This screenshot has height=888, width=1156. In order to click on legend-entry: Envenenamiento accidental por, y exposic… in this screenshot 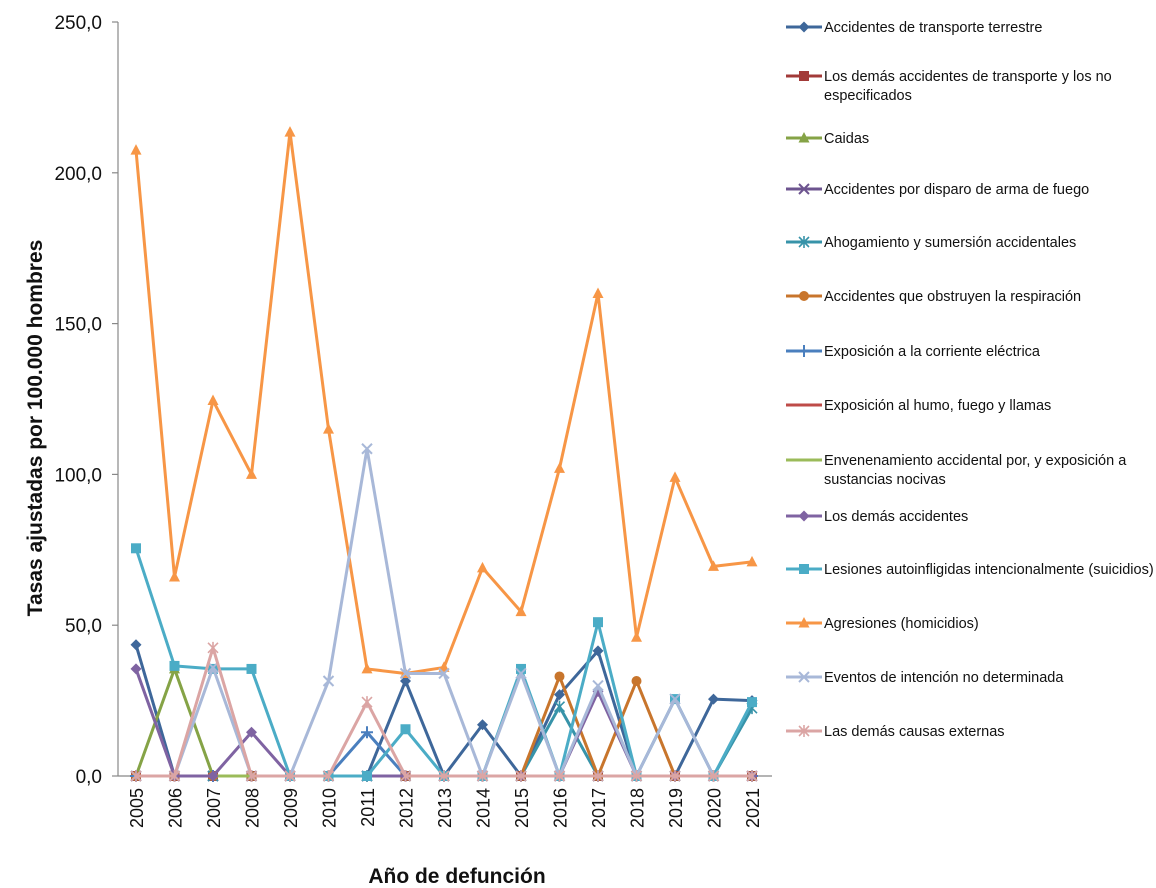, I will do `click(956, 470)`.